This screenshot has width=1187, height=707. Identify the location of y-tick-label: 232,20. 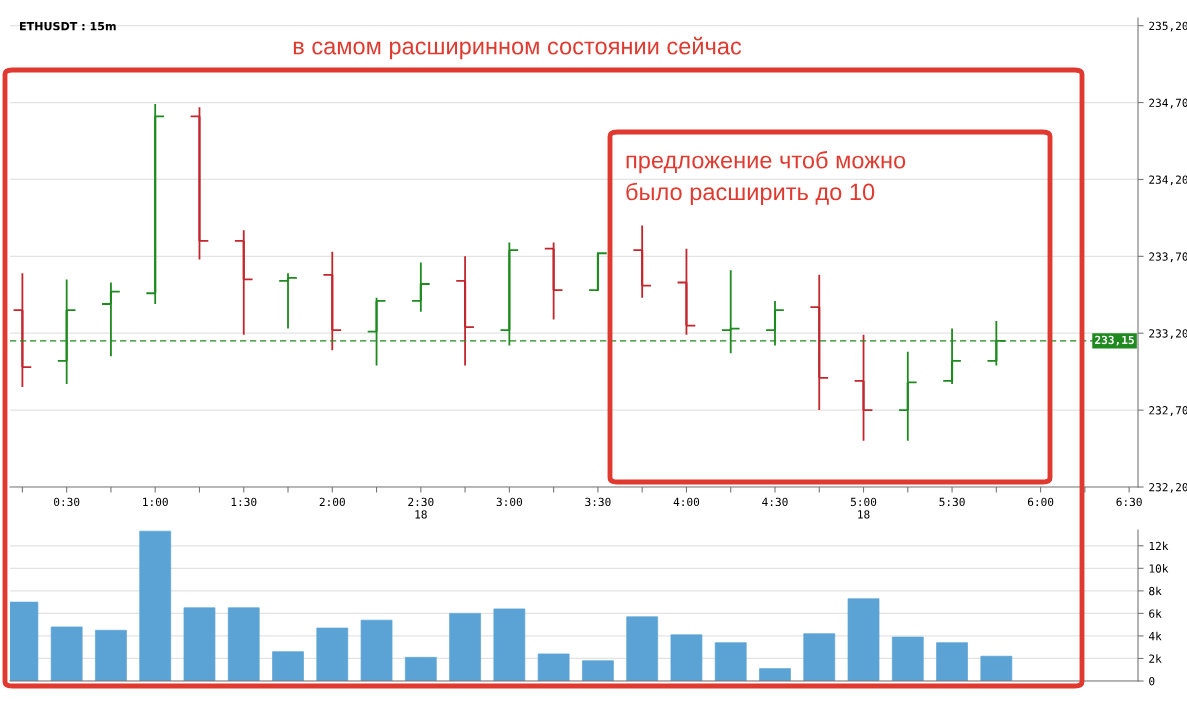
(1168, 488).